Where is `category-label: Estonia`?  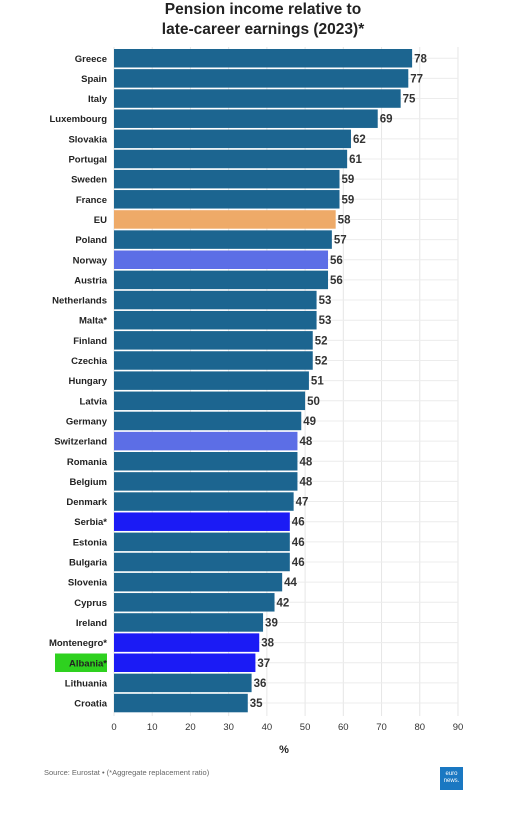 category-label: Estonia is located at coordinates (90, 542).